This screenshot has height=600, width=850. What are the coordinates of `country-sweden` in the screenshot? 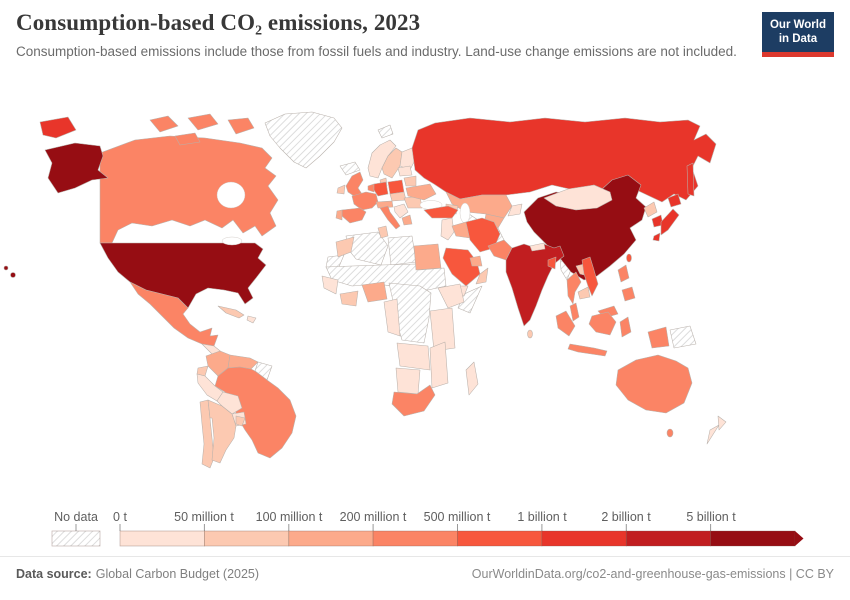 It's located at (392, 163).